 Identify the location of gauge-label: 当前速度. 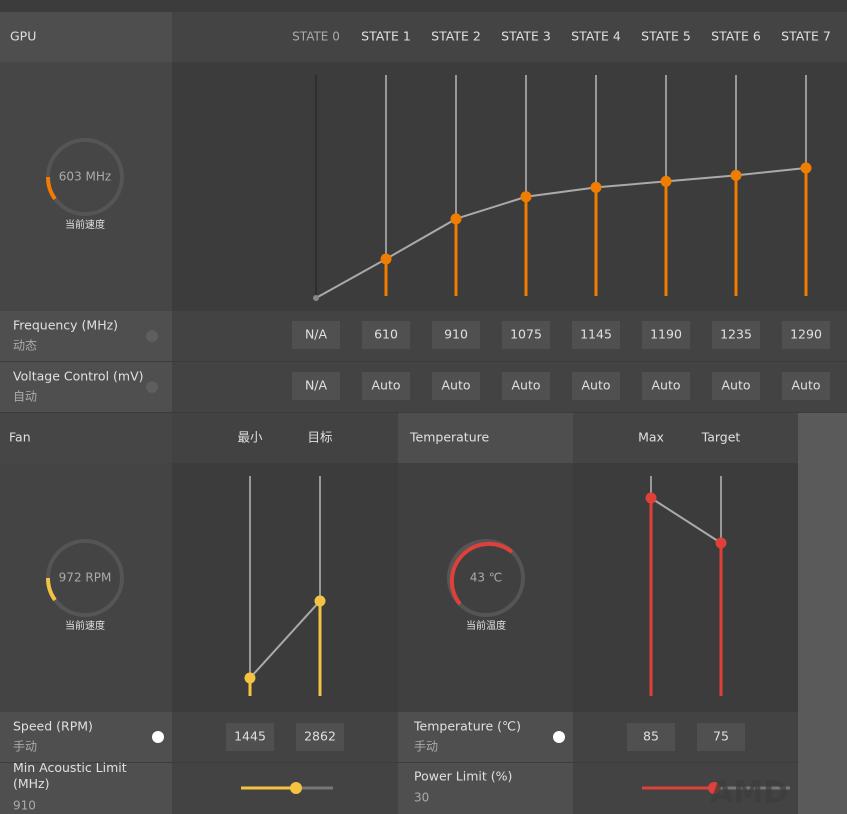
(85, 224).